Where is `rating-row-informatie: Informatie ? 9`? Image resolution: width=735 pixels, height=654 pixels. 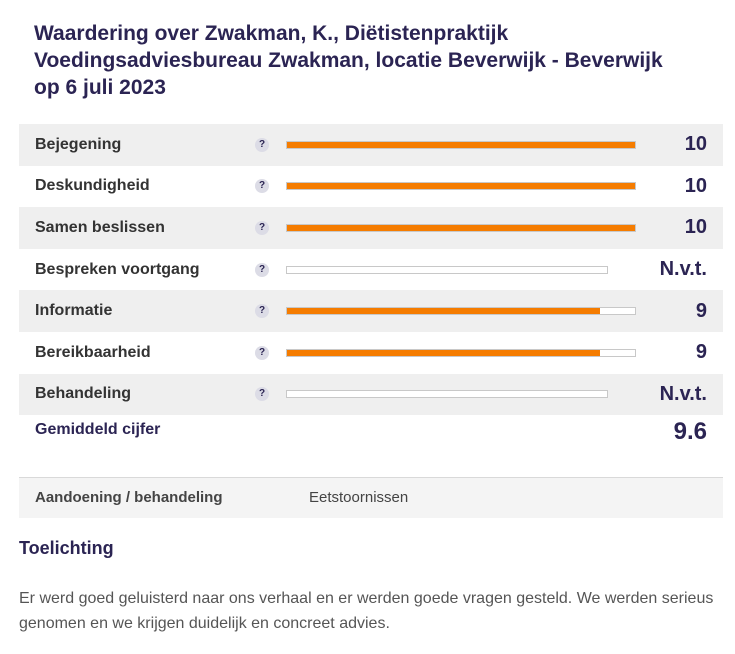
rating-row-informatie: Informatie ? 9 is located at coordinates (371, 311).